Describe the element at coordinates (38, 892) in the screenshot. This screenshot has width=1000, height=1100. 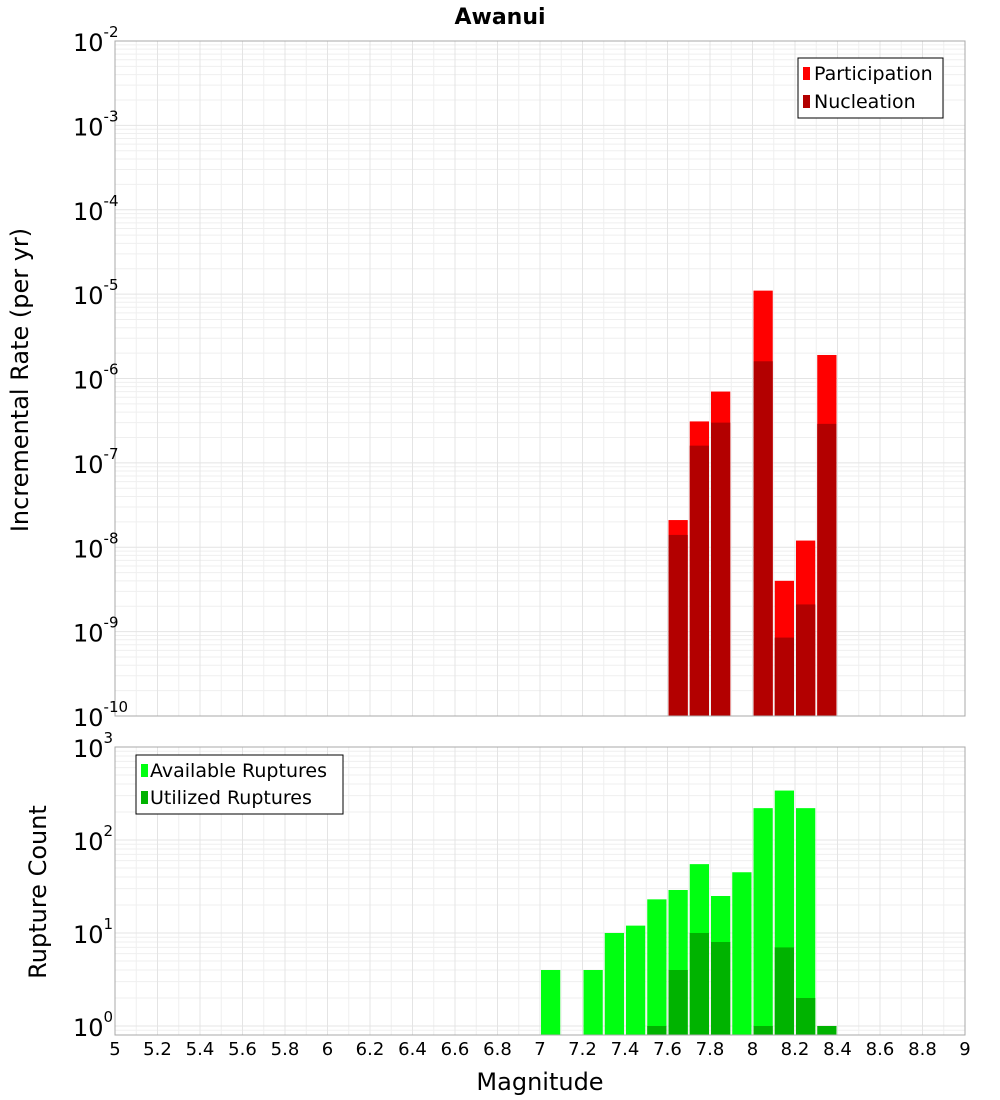
I see `count-y-axis-label: Rupture Count` at that location.